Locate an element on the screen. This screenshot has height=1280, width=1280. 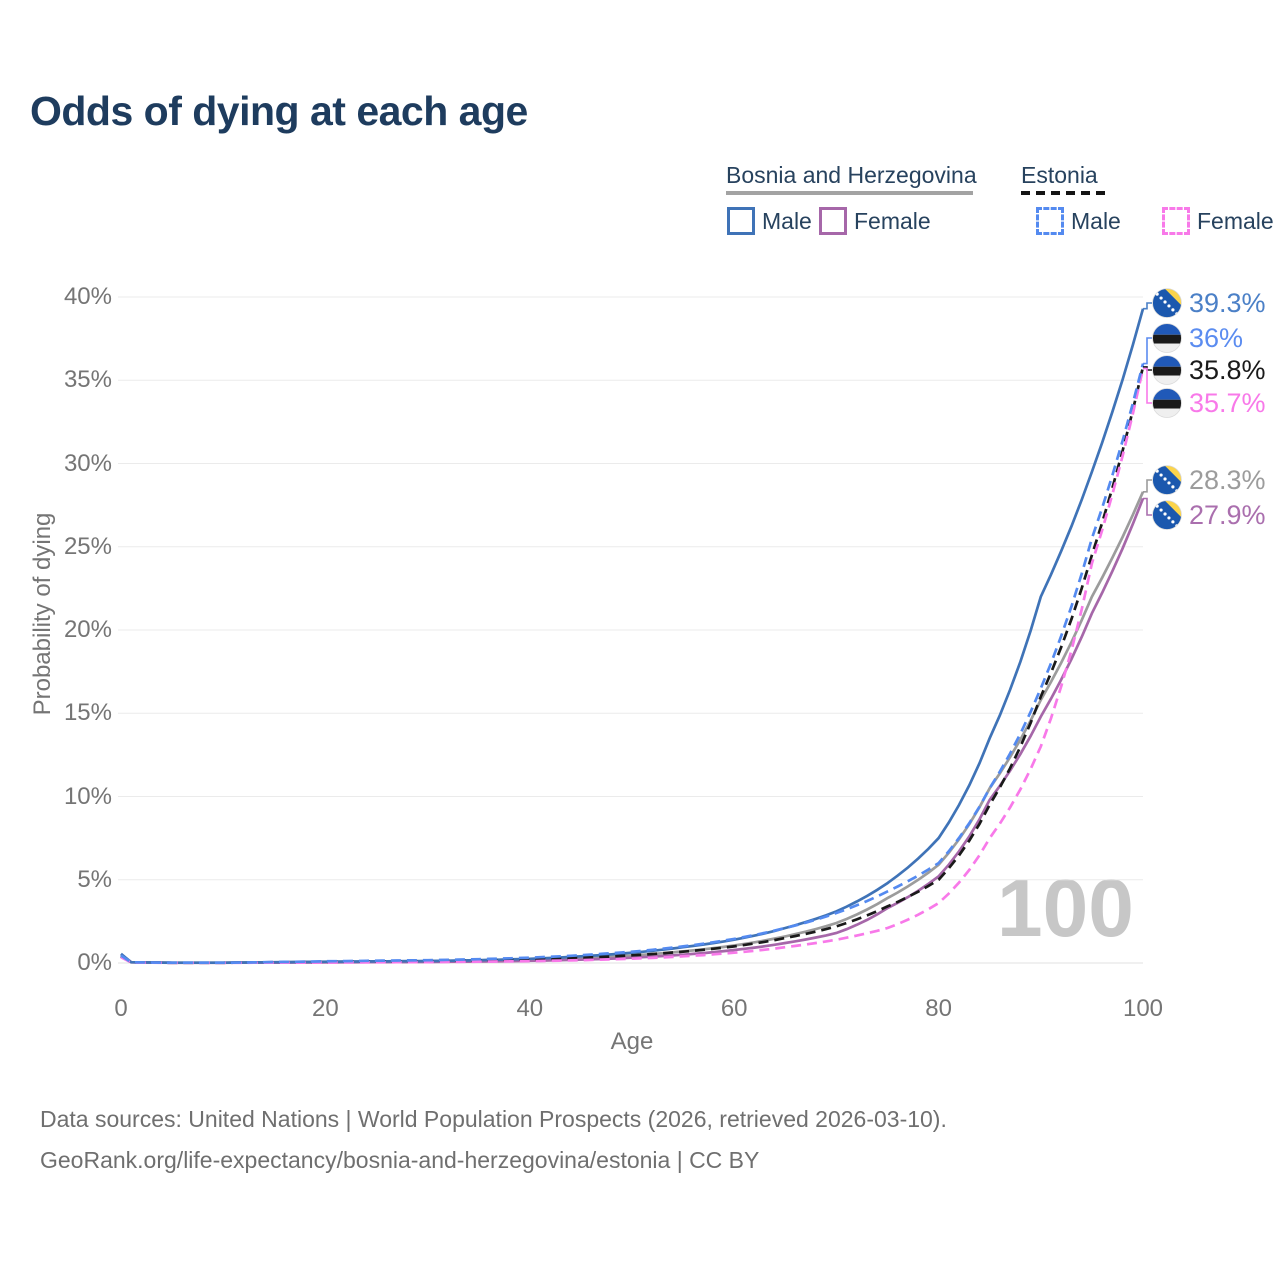
legend-item-bosnia-female: Female is located at coordinates (892, 221).